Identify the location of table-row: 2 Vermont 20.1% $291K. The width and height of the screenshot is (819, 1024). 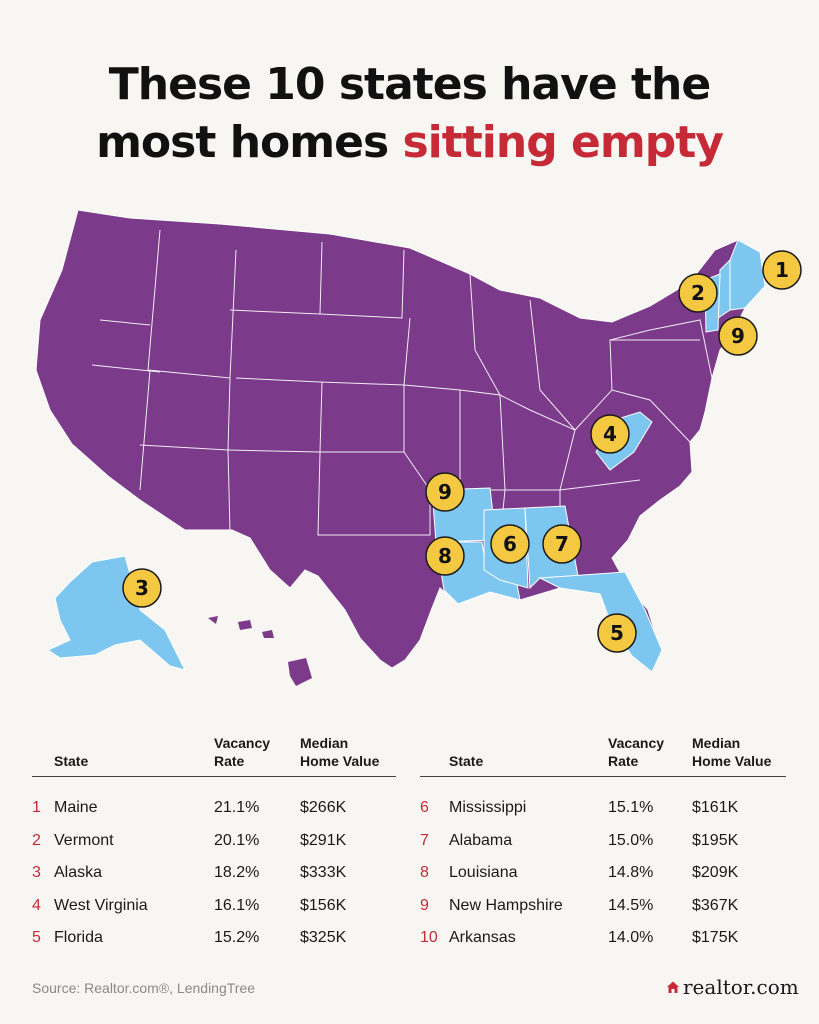
(214, 848).